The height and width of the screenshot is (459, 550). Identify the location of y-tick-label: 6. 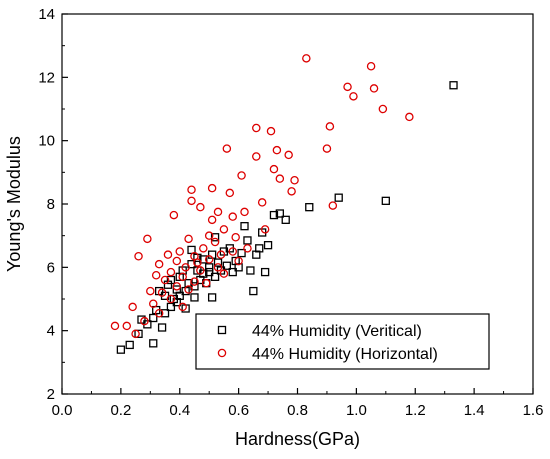
(51, 267).